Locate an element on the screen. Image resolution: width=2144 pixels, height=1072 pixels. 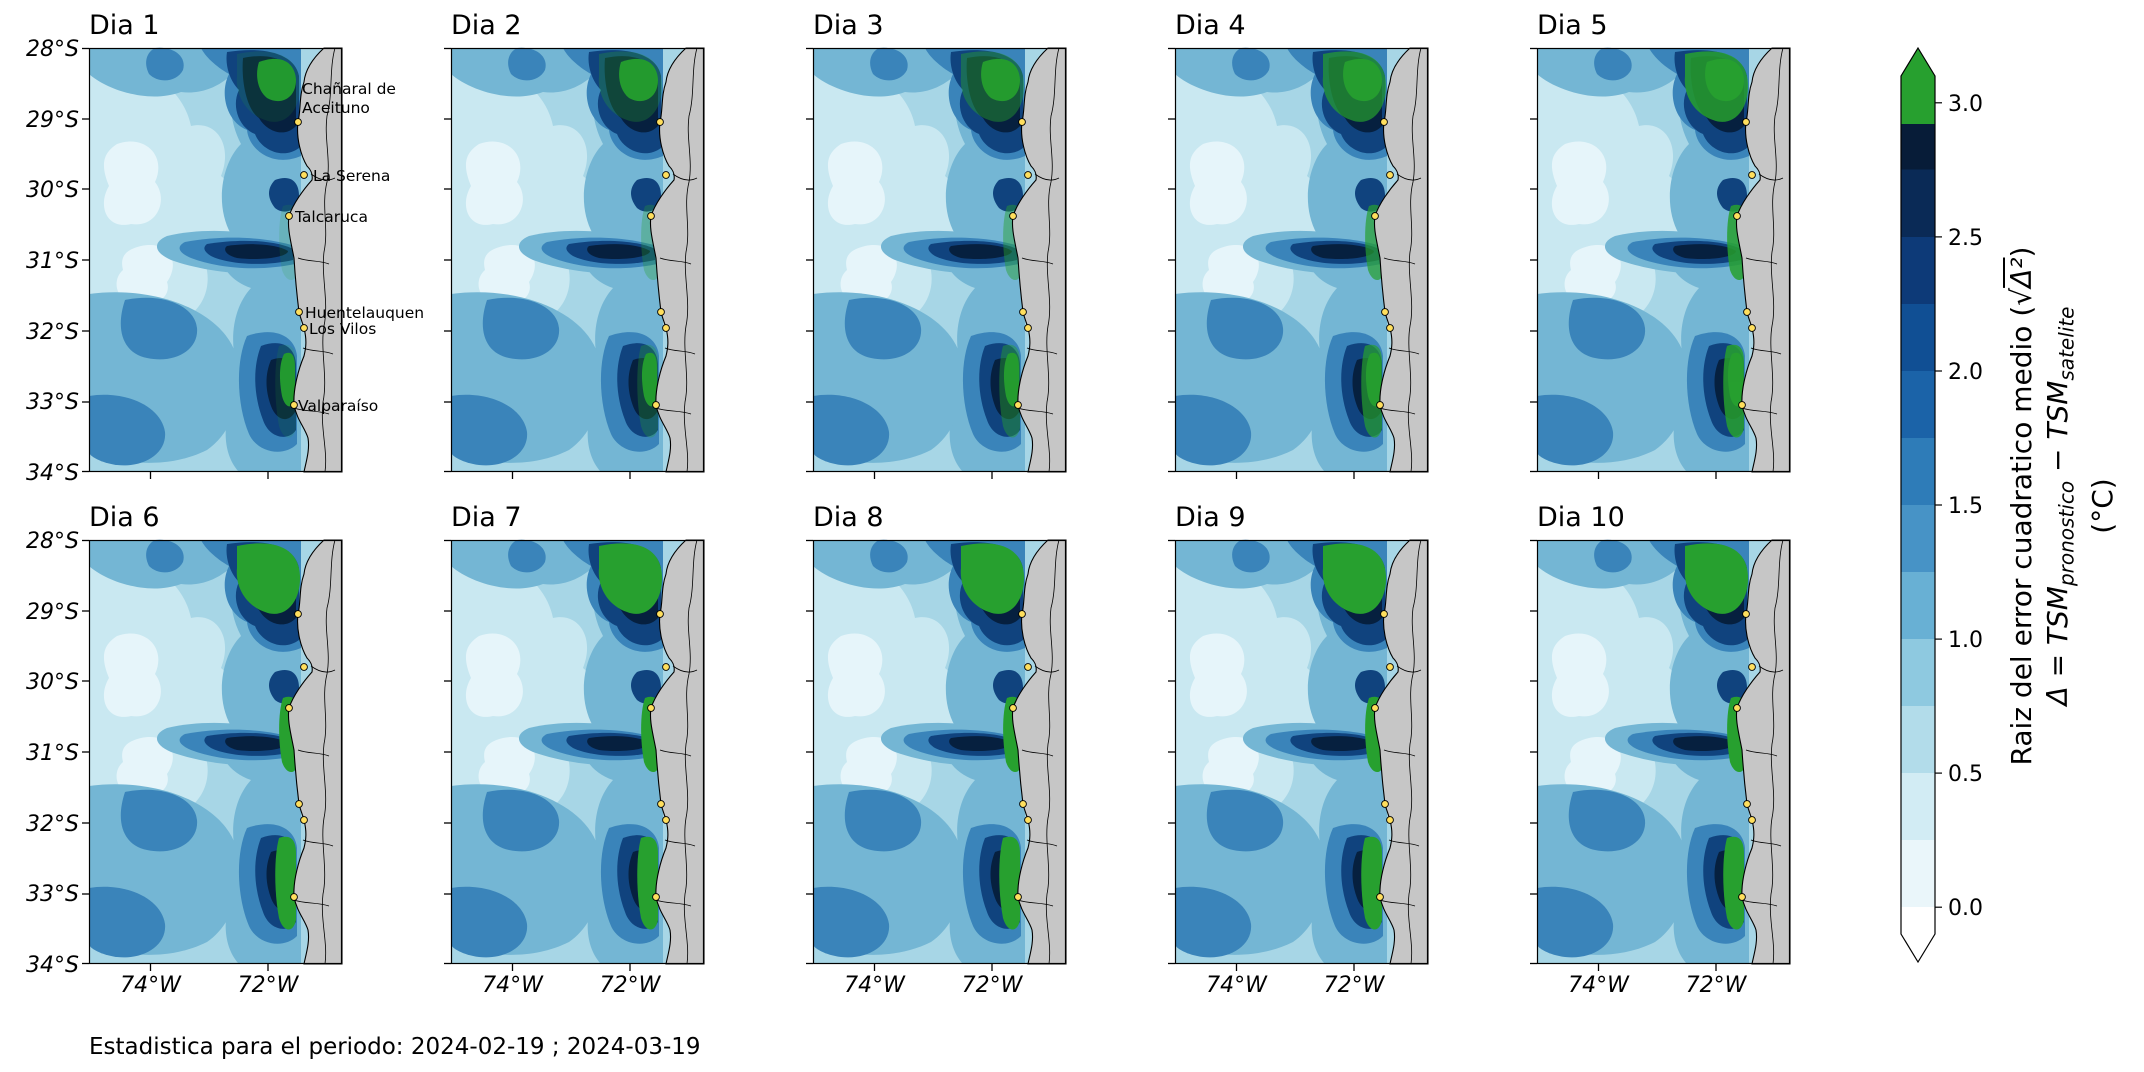
panel-dia-10: Dia 10 74°W 72°W is located at coordinates (1660, 750).